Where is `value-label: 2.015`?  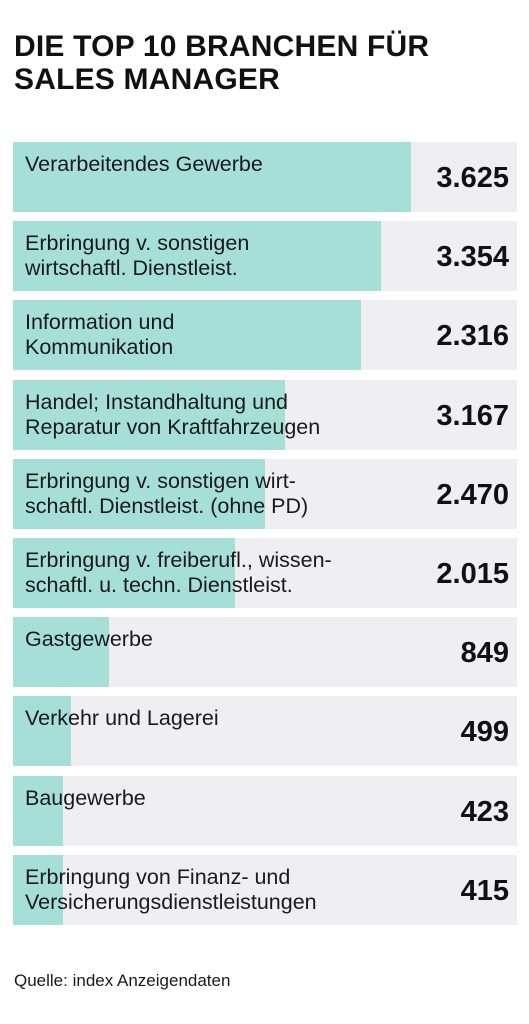 value-label: 2.015 is located at coordinates (472, 574).